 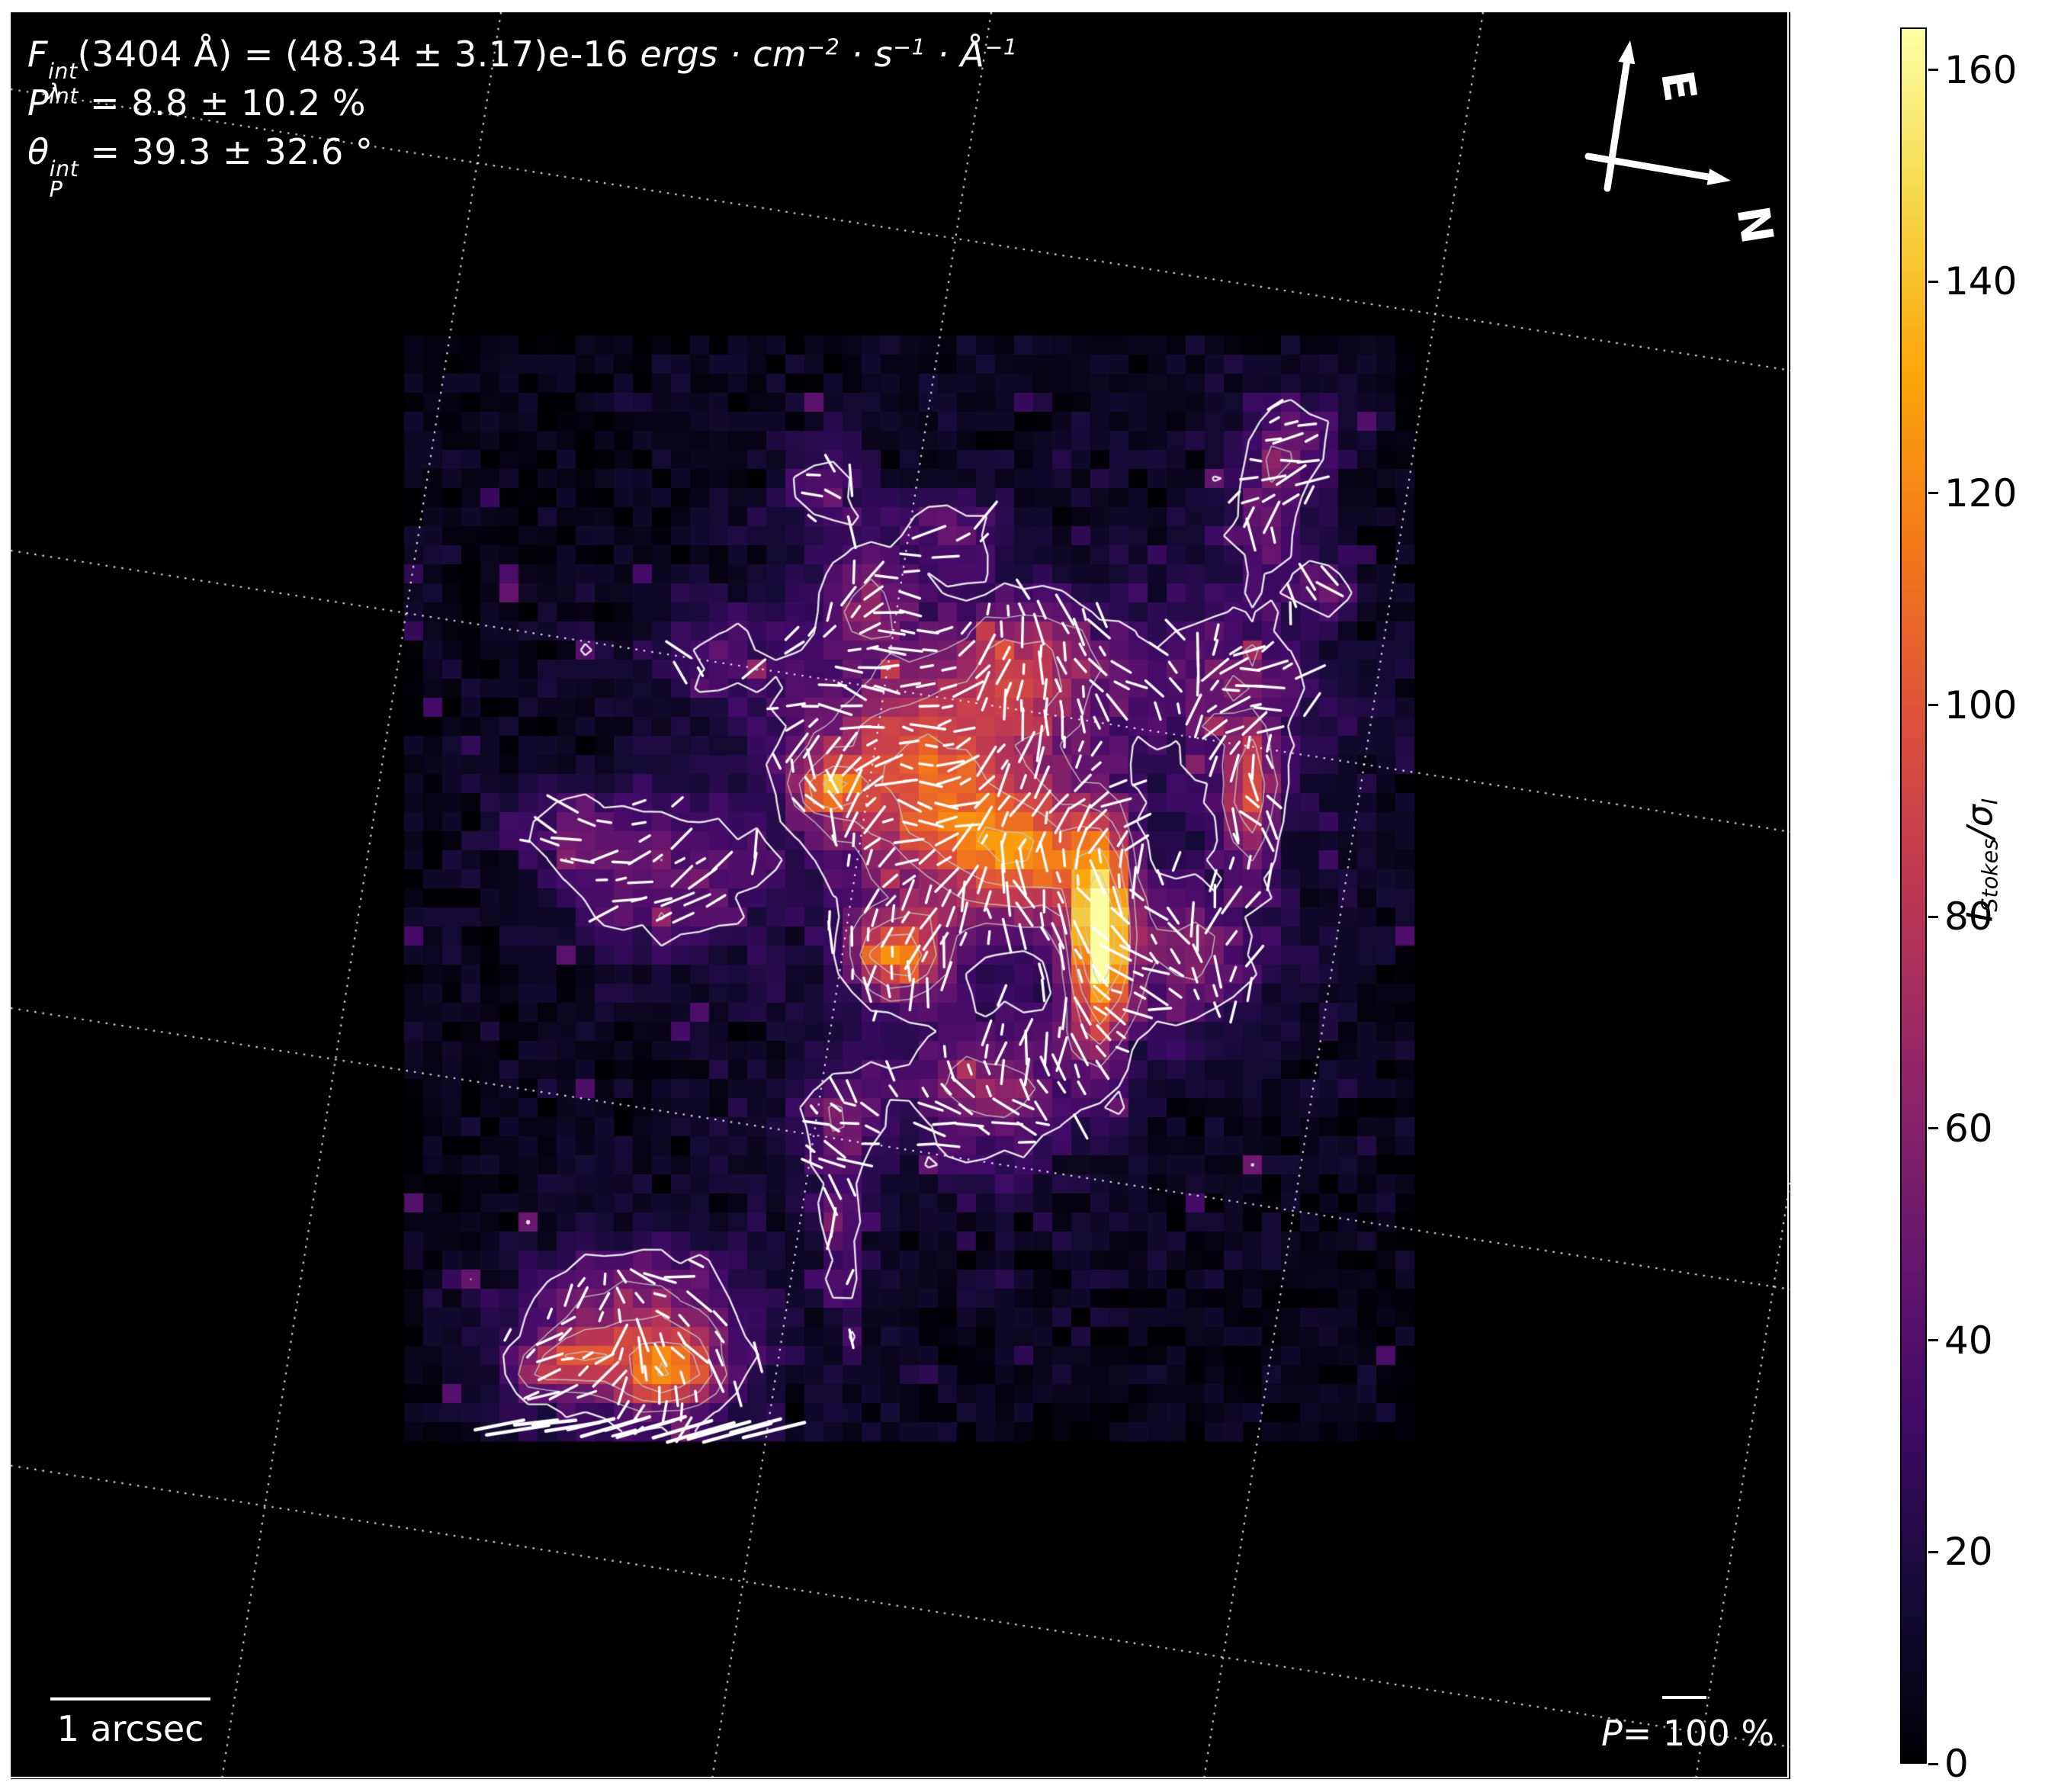 What do you see at coordinates (1914, 895) in the screenshot?
I see `colorbar` at bounding box center [1914, 895].